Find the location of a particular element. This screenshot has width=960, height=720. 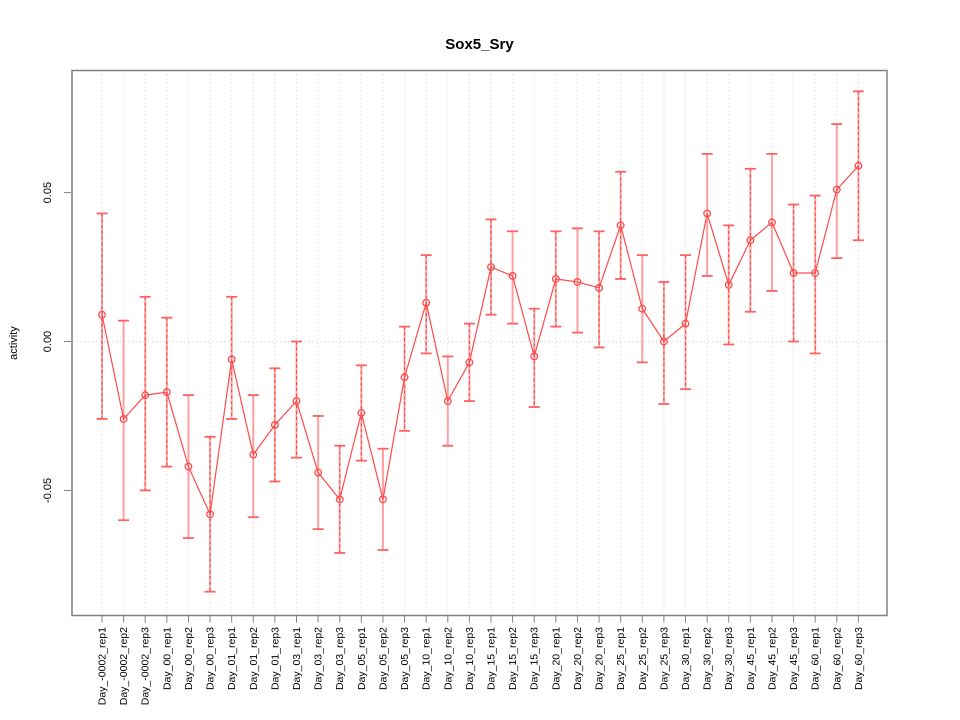

x-tick-label: Day_45_rep3 is located at coordinates (794, 658).